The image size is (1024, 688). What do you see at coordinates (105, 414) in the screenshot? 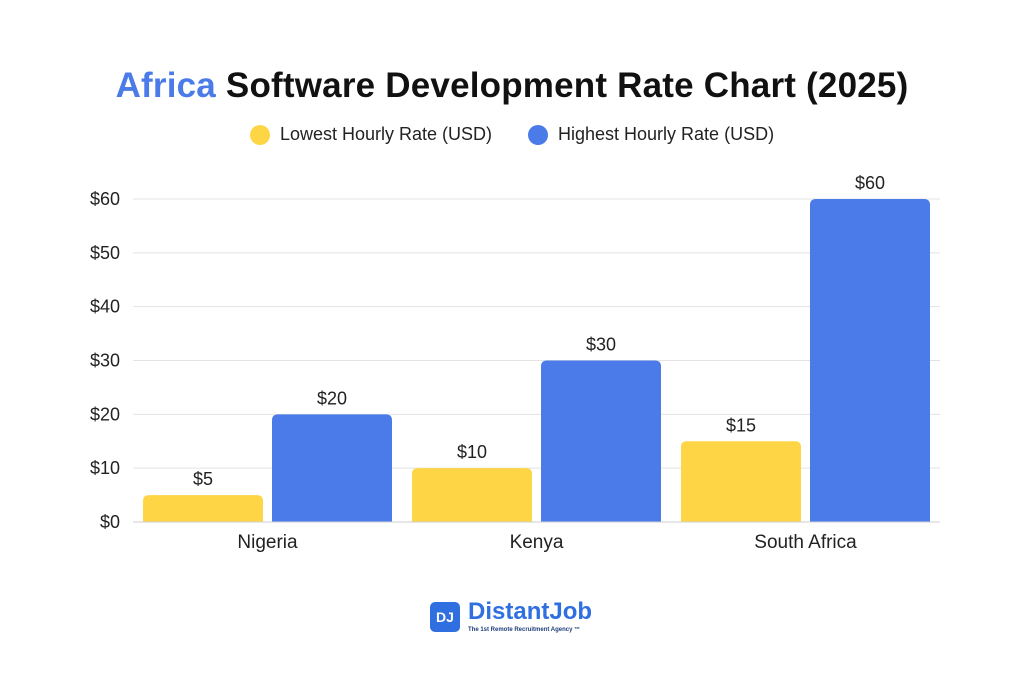
I see `y-tick-label: $20` at bounding box center [105, 414].